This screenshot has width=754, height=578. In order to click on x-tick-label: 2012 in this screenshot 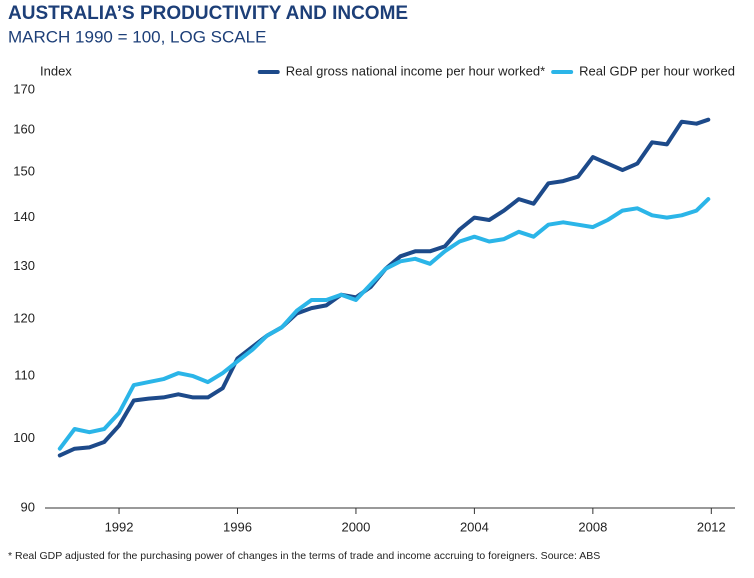, I will do `click(711, 526)`.